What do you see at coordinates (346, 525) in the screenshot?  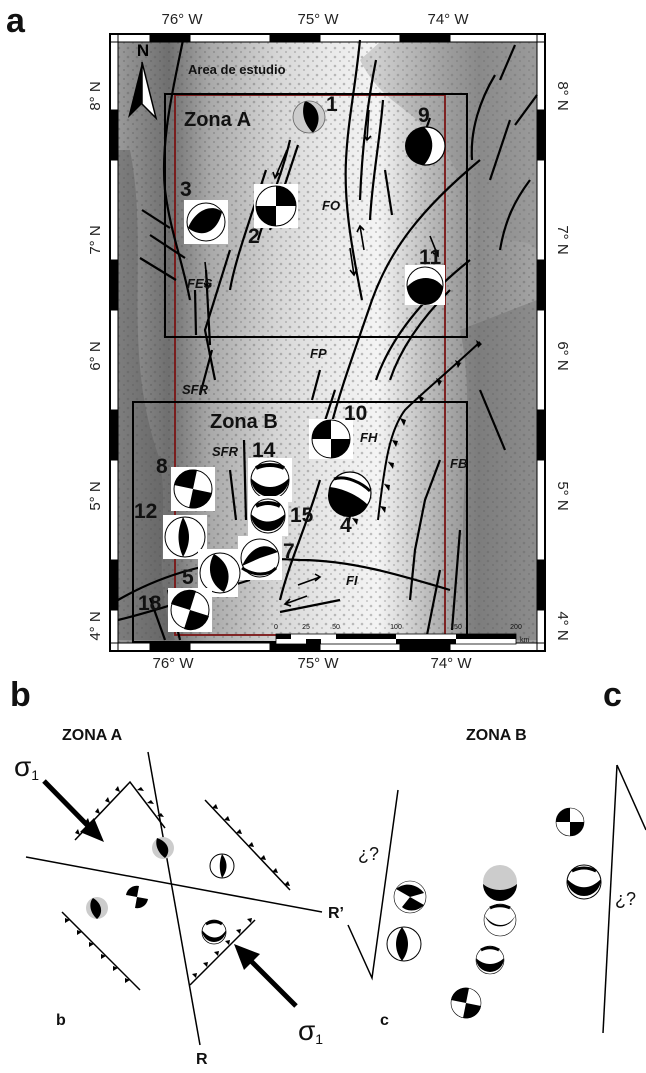 I see `event-number-4: 4` at bounding box center [346, 525].